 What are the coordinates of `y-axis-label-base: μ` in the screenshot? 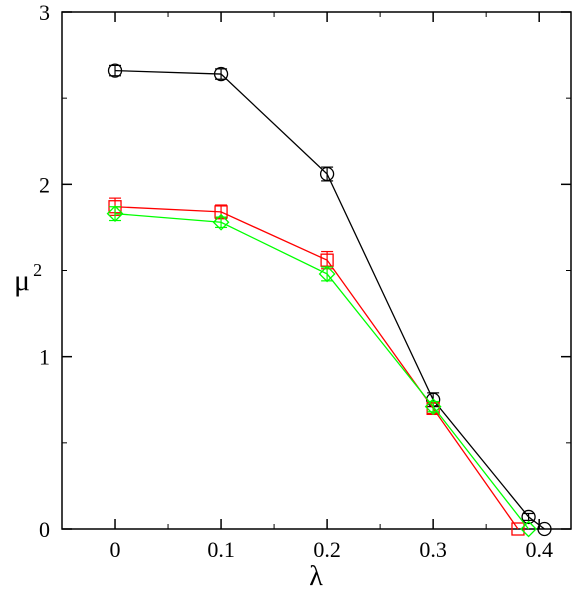 It's located at (22, 280).